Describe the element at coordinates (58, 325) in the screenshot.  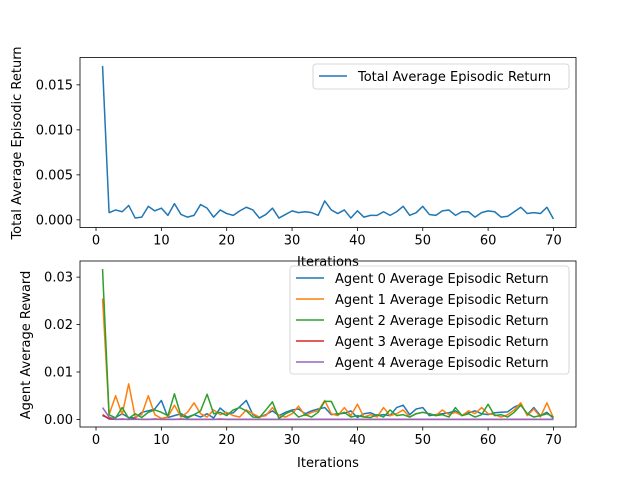
I see `ytick-label: 0.02` at that location.